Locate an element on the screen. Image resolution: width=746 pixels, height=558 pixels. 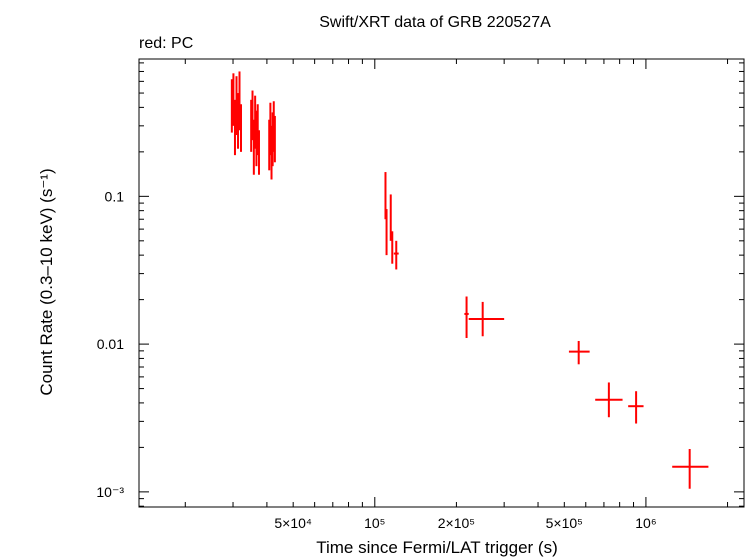
y-tick-label: 10⁻³ is located at coordinates (110, 492).